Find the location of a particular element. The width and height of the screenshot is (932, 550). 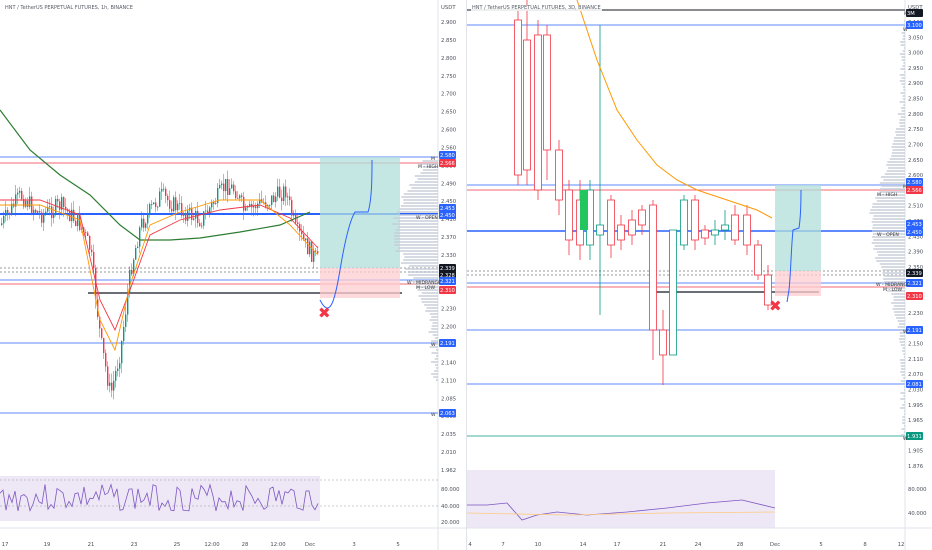

time-label: 5 is located at coordinates (820, 545).